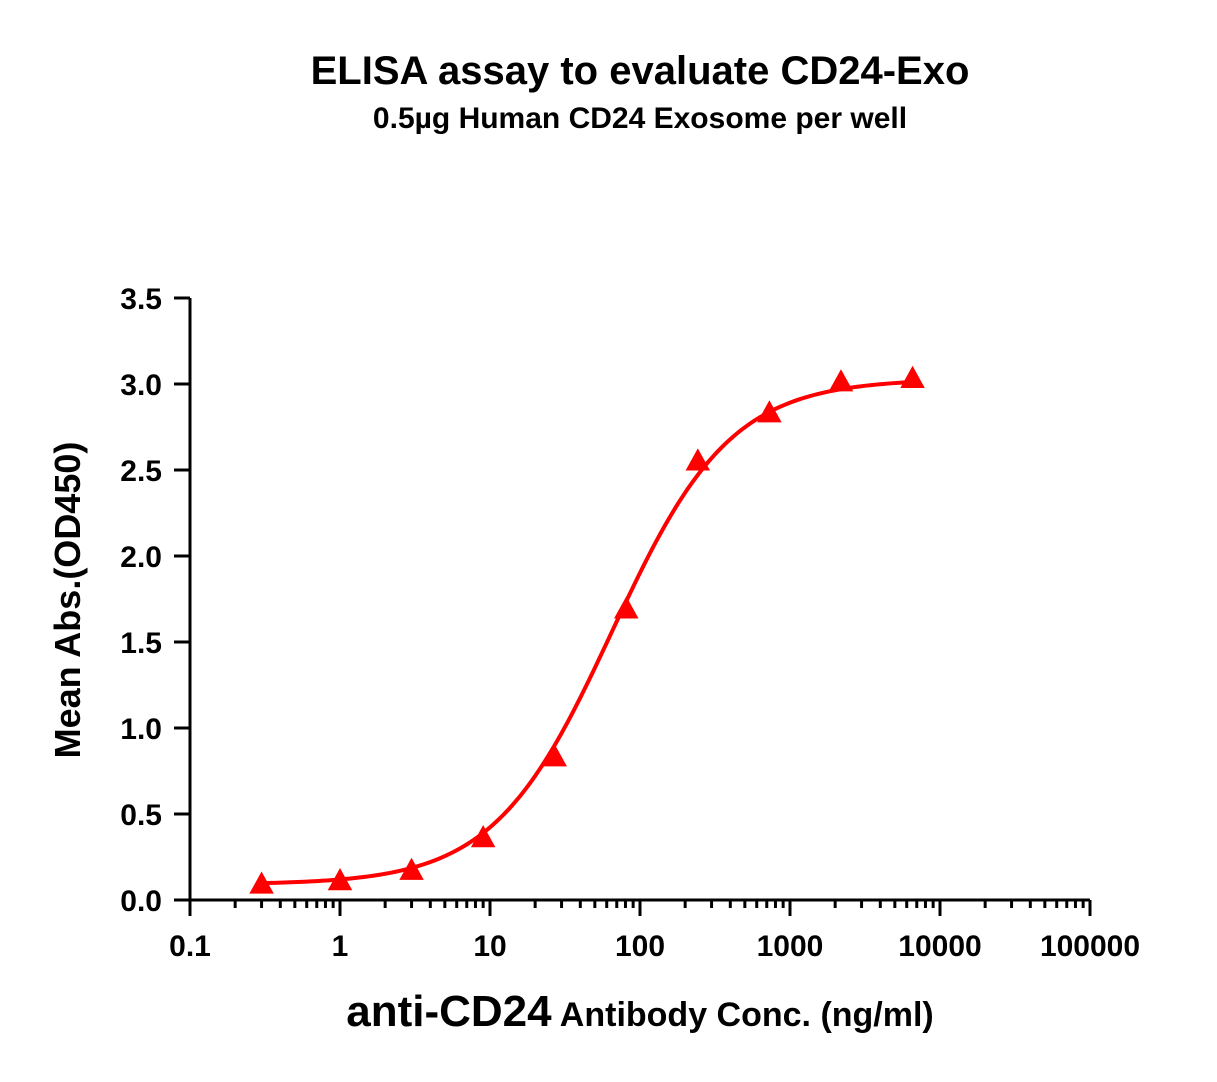 Image resolution: width=1217 pixels, height=1082 pixels. What do you see at coordinates (141, 299) in the screenshot?
I see `y-tick-label: 3.5` at bounding box center [141, 299].